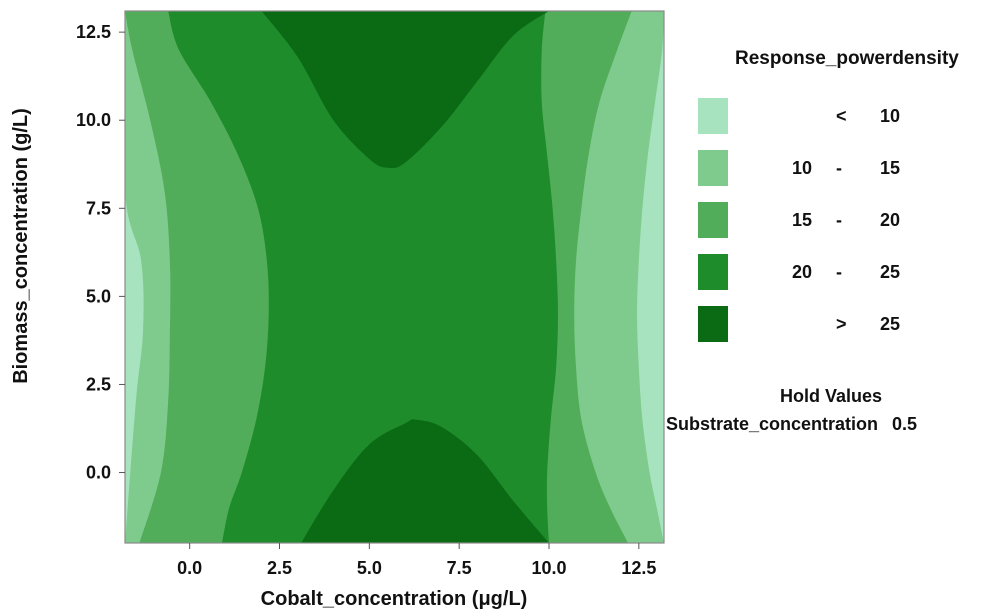 This screenshot has height=614, width=1008. I want to click on hold-value-row: Substrate_concentration 0.5, so click(791, 424).